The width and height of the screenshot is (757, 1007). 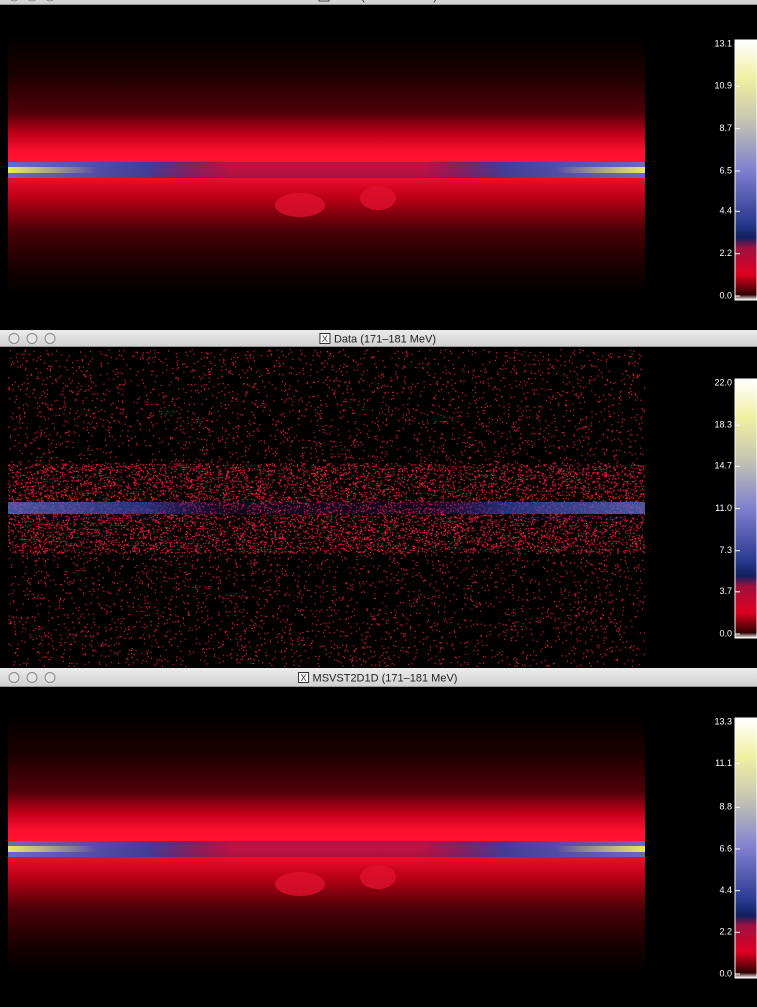 I want to click on colorbar-tick-label: 10.9, so click(x=723, y=86).